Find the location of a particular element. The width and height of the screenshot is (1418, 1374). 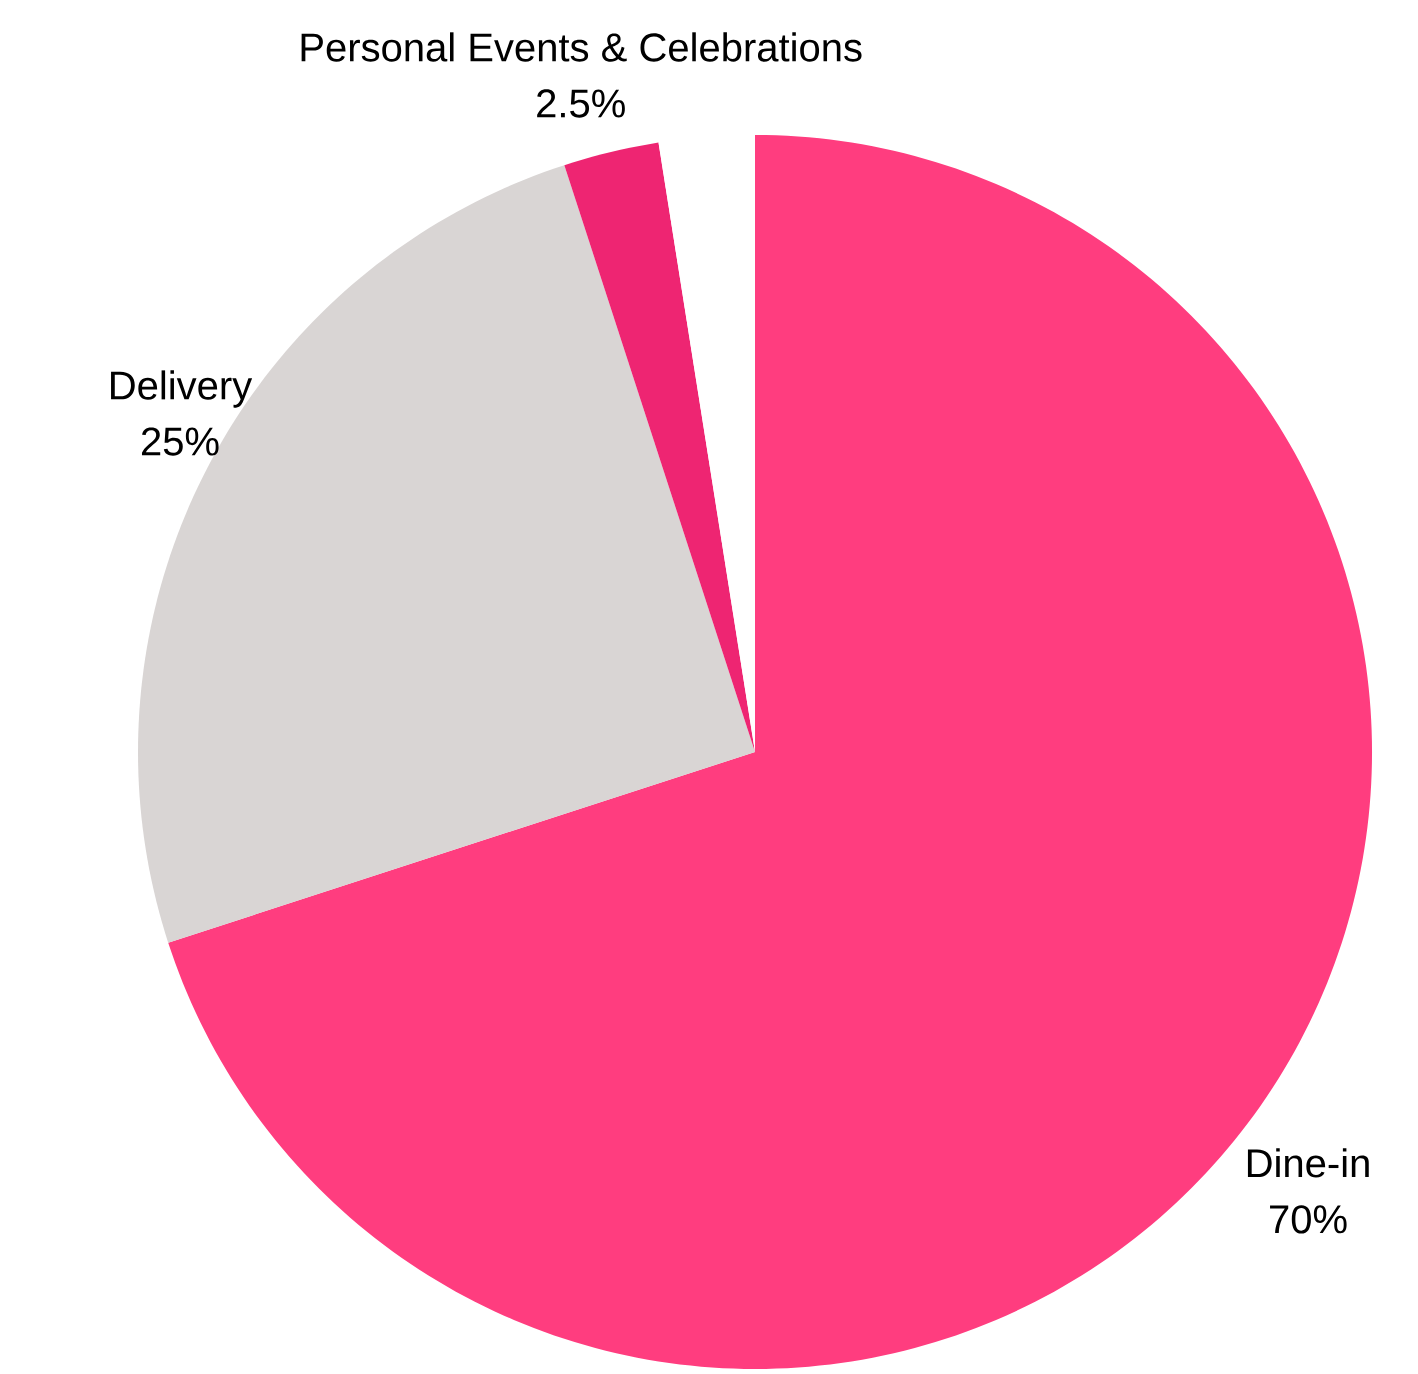

data-label: 2.5% is located at coordinates (581, 103).